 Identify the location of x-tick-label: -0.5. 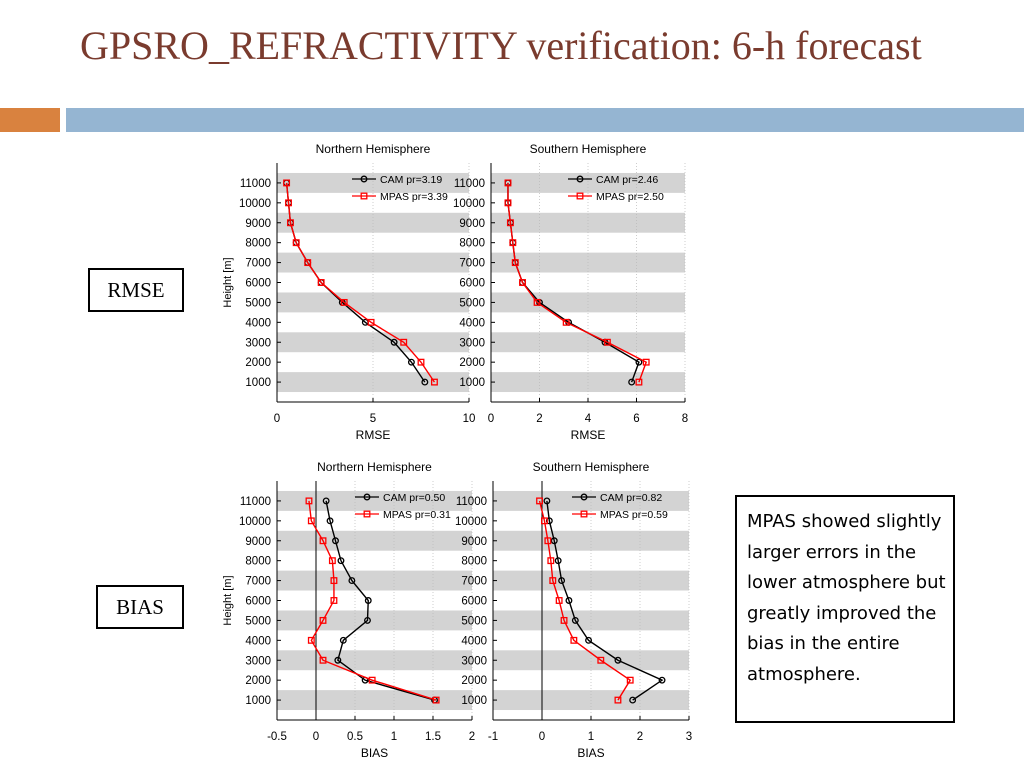
(277, 737).